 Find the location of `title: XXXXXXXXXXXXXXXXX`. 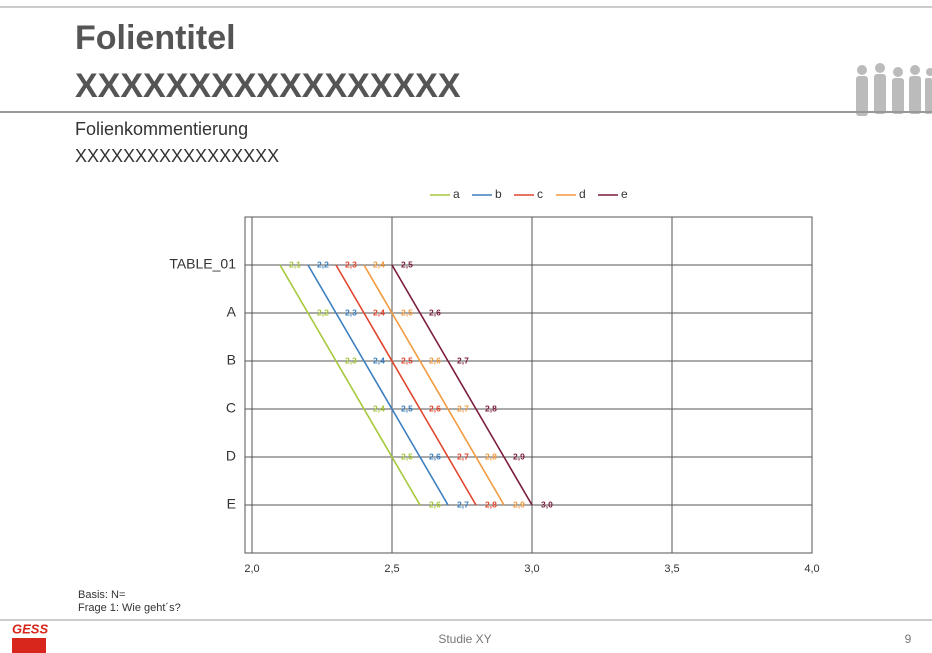

title: XXXXXXXXXXXXXXXXX is located at coordinates (268, 86).